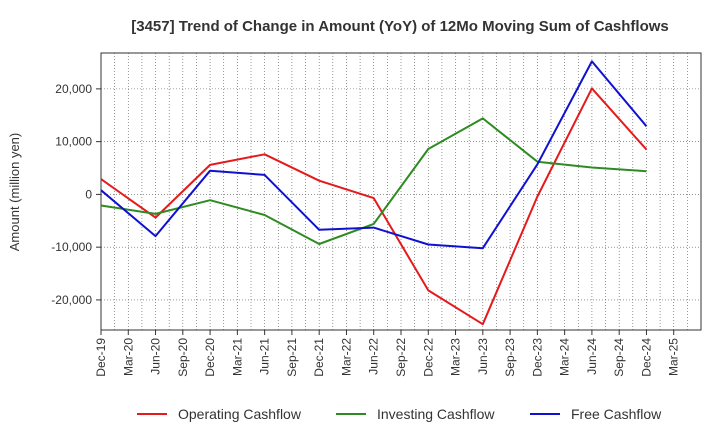 This screenshot has height=440, width=720. Describe the element at coordinates (346, 357) in the screenshot. I see `x-tick-label: Mar-22` at that location.